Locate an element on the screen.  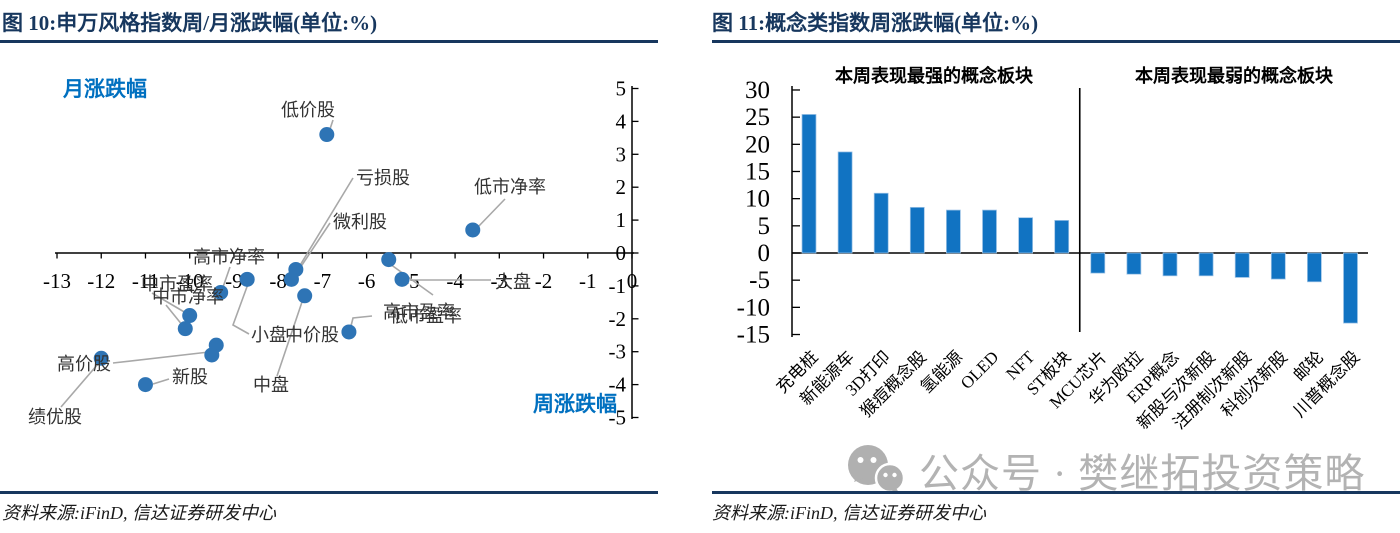
watermark: 公众号 · 樊继拓投资策略 is located at coordinates (1104, 470).